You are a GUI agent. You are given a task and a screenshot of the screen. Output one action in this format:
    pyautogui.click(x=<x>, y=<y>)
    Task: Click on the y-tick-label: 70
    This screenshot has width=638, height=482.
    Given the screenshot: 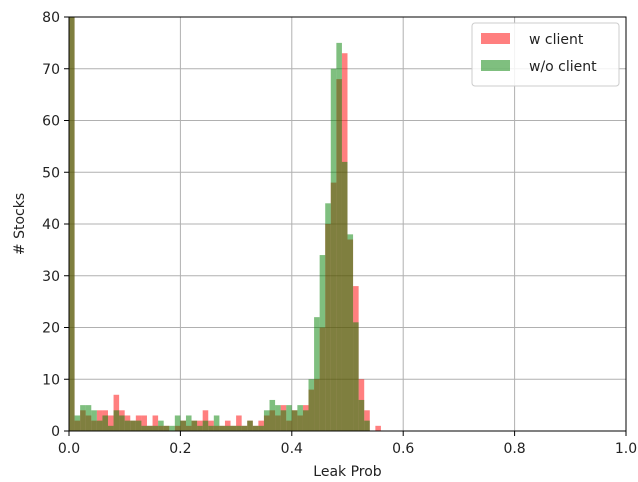 What is the action you would take?
    pyautogui.click(x=51, y=70)
    